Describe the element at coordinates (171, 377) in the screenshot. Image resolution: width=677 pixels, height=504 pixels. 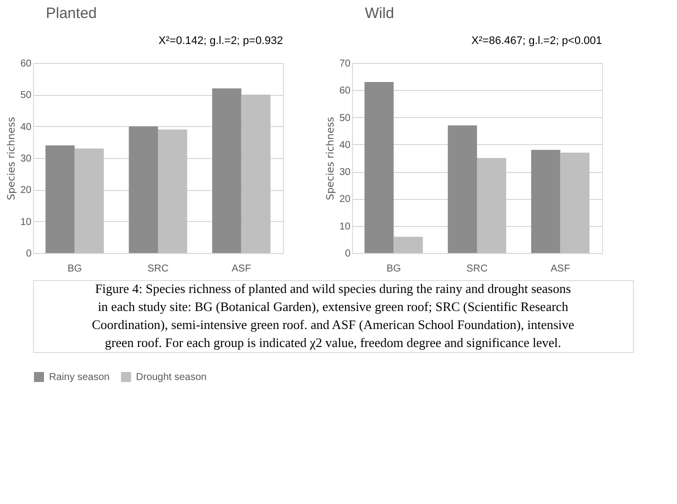
I see `legend-label: Drought season` at that location.